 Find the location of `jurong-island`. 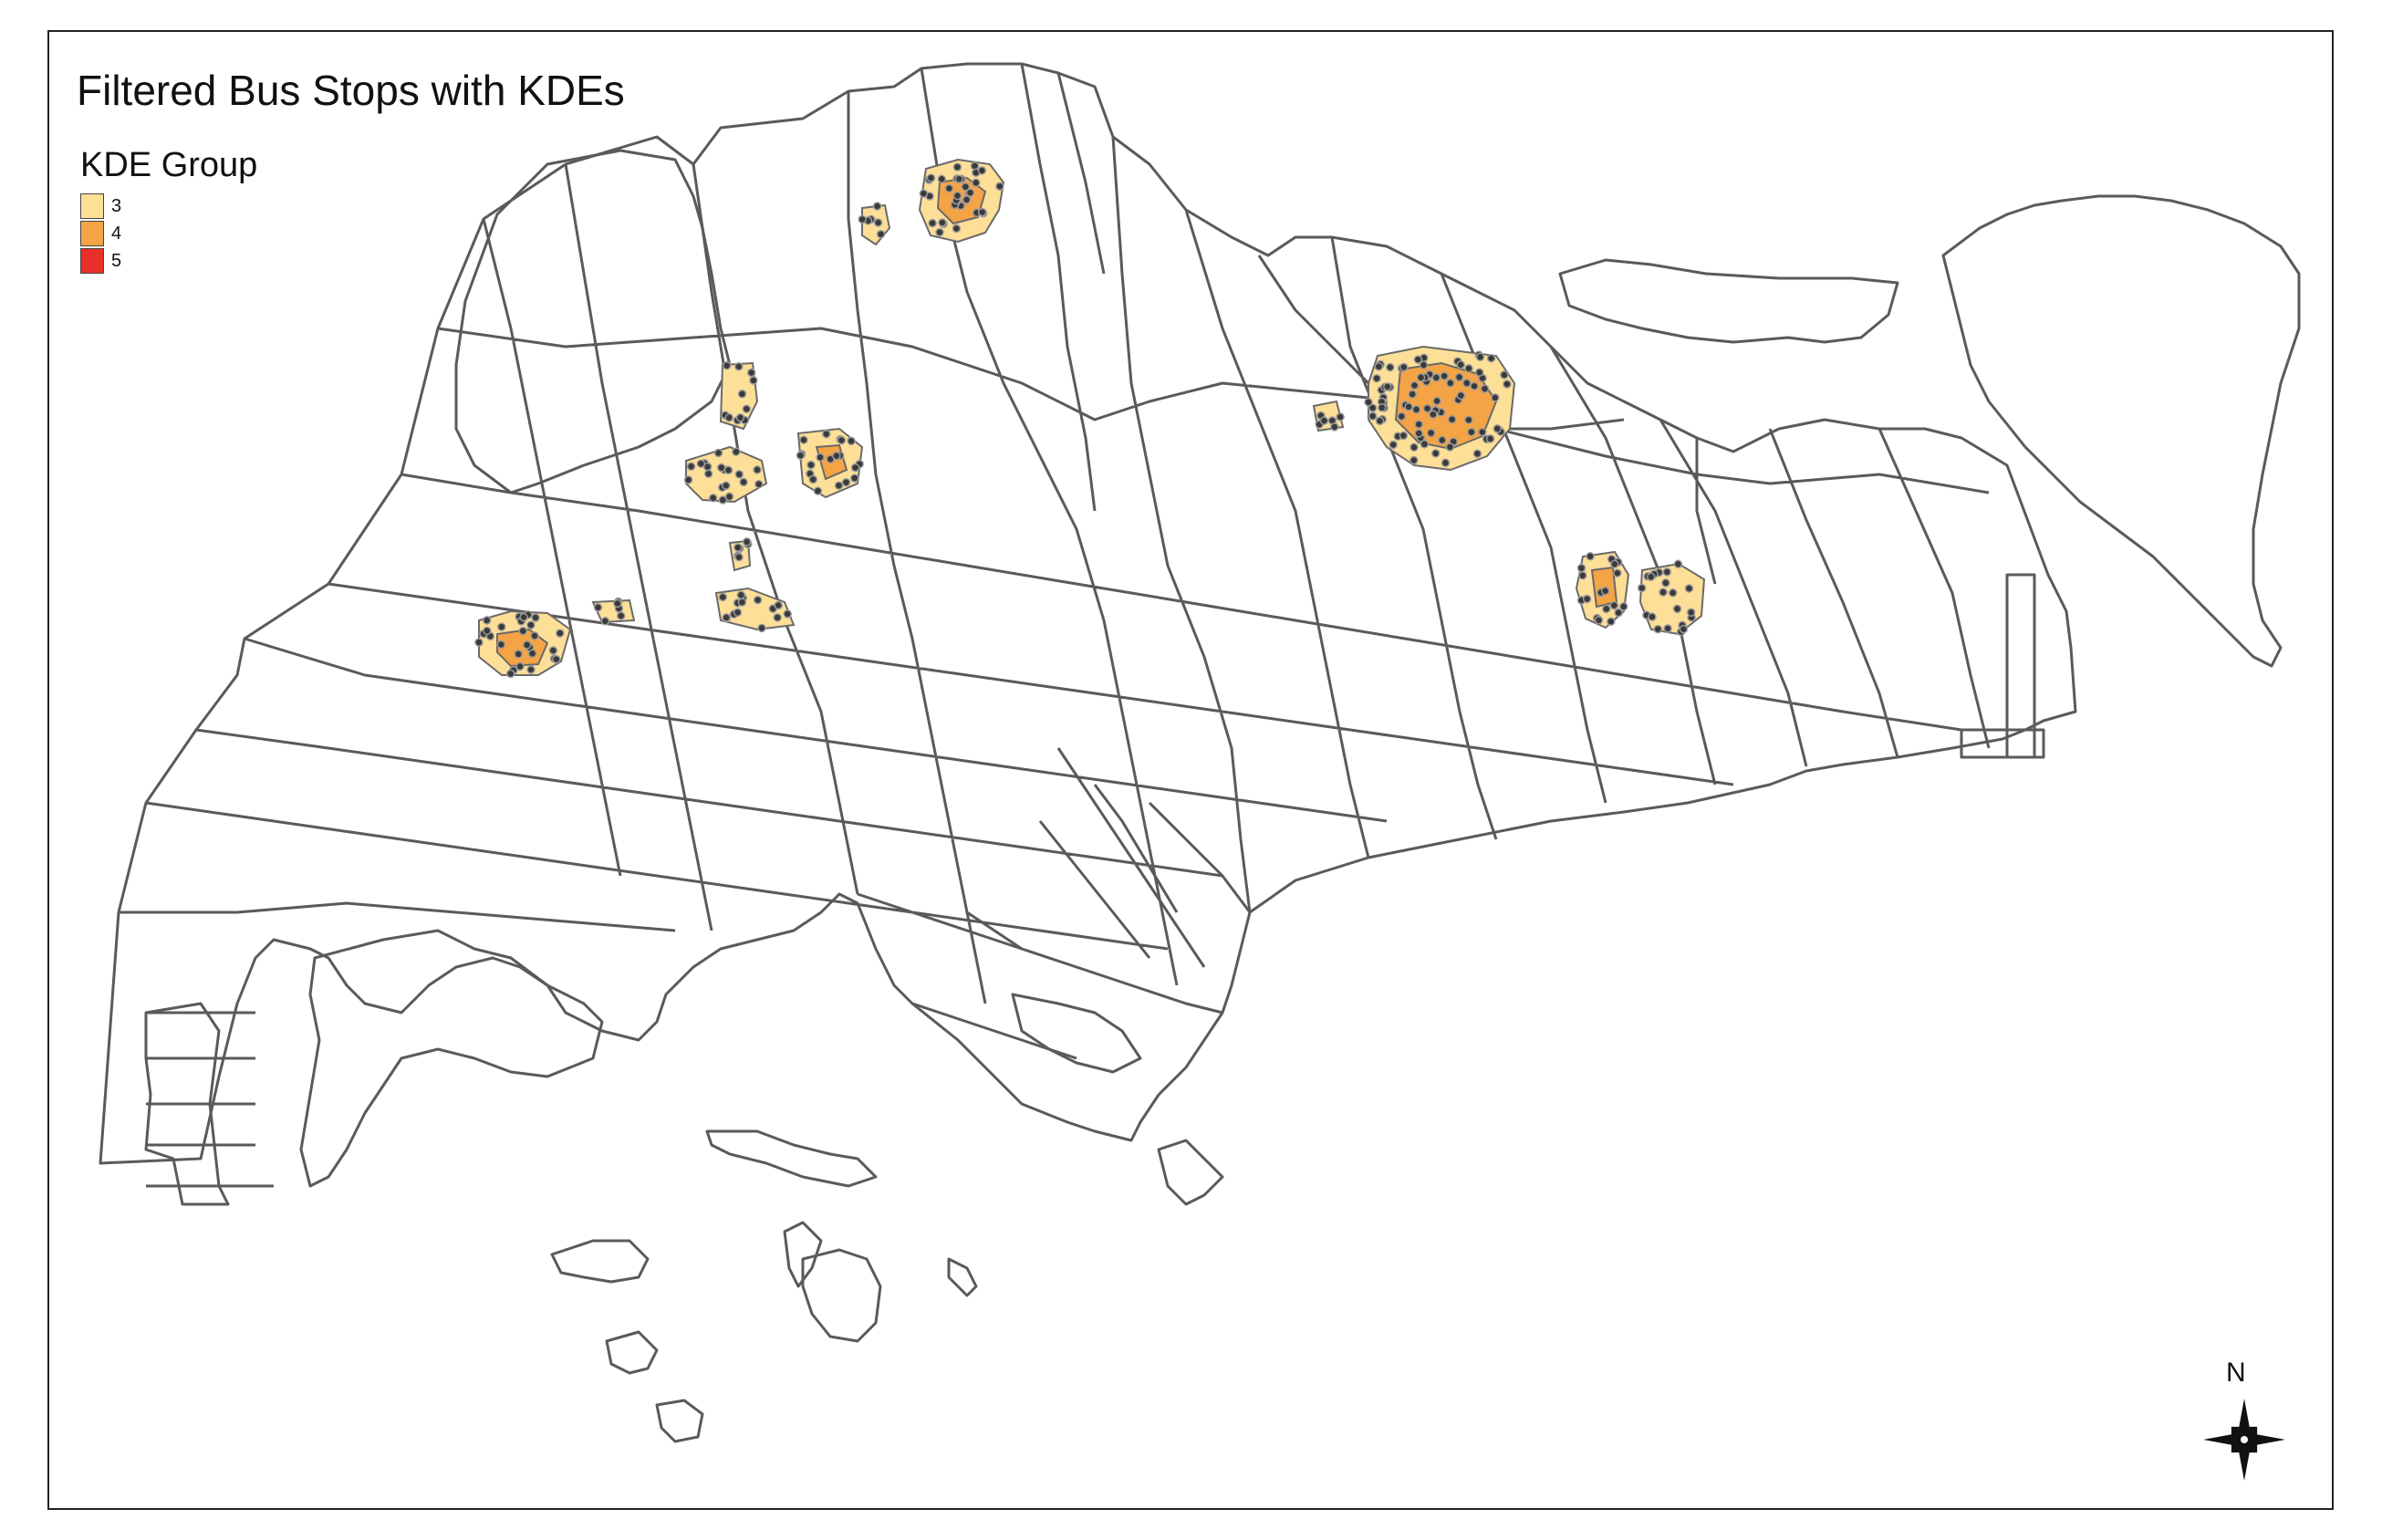

jurong-island is located at coordinates (452, 1058).